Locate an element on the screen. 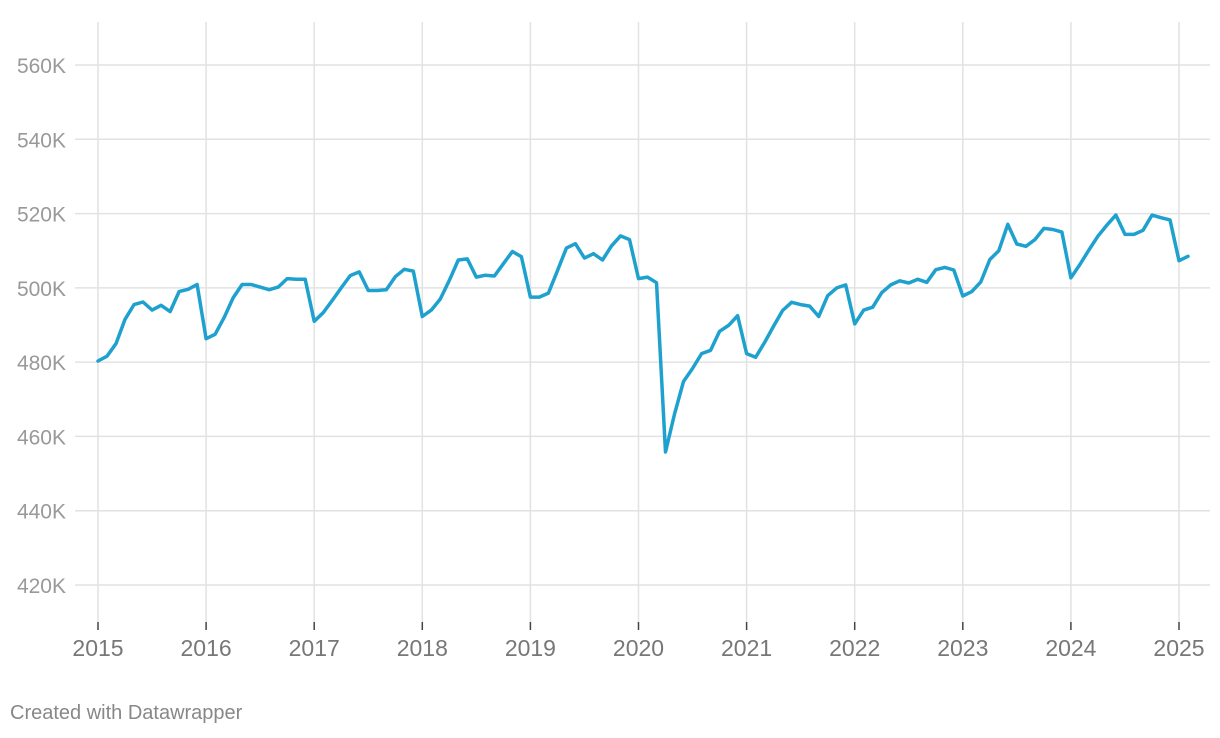  x-tick-label: 2020 is located at coordinates (638, 648).